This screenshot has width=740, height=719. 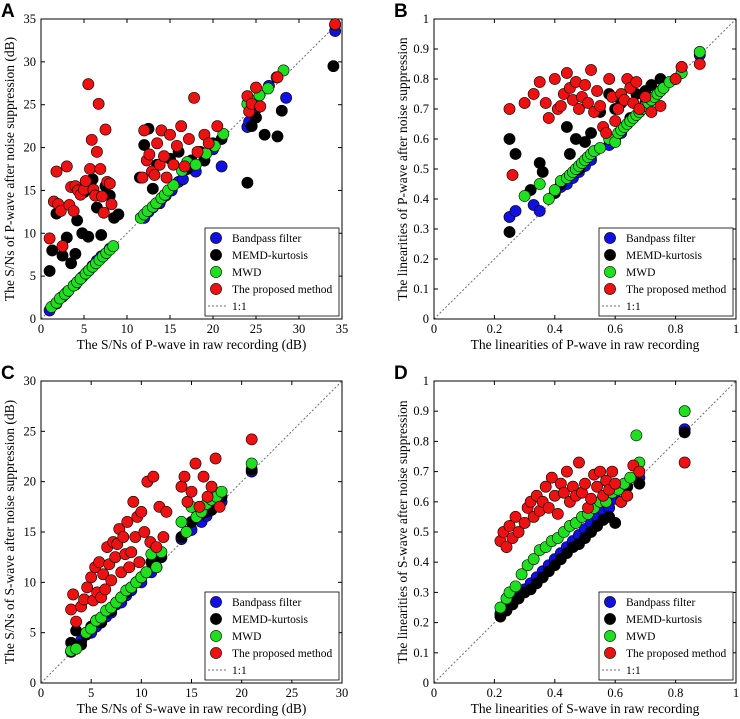 What do you see at coordinates (84, 329) in the screenshot?
I see `x-tick-label: 5` at bounding box center [84, 329].